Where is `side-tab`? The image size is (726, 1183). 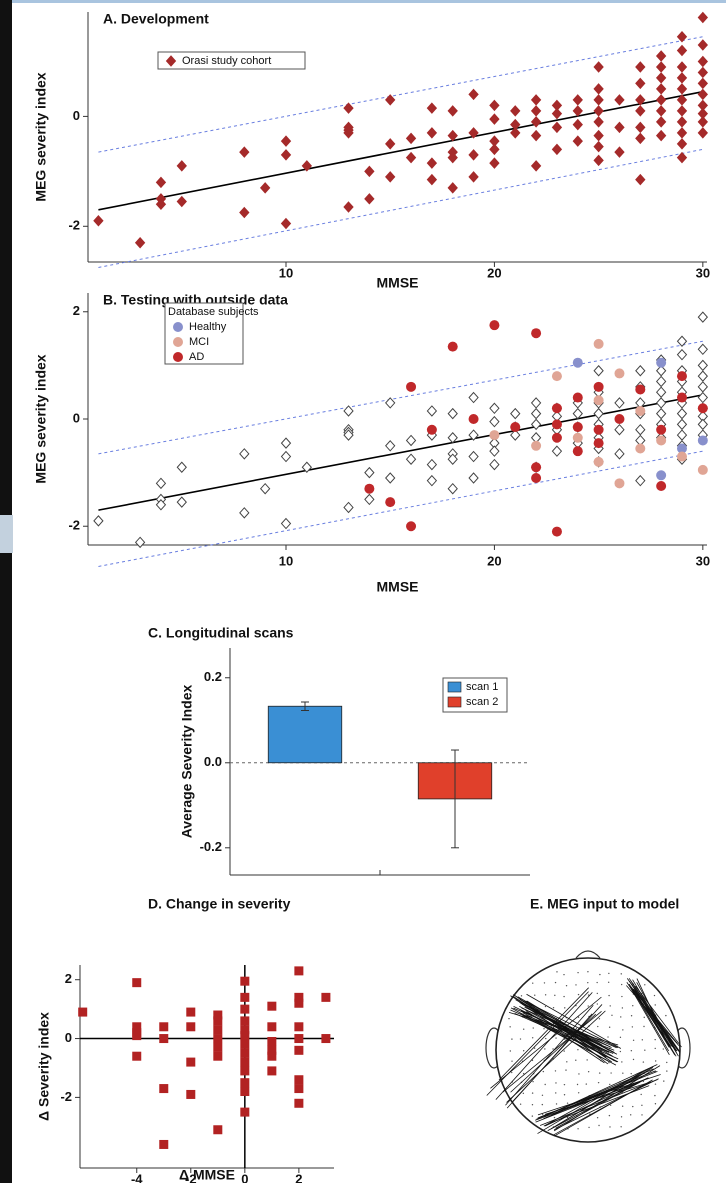
side-tab is located at coordinates (6, 534).